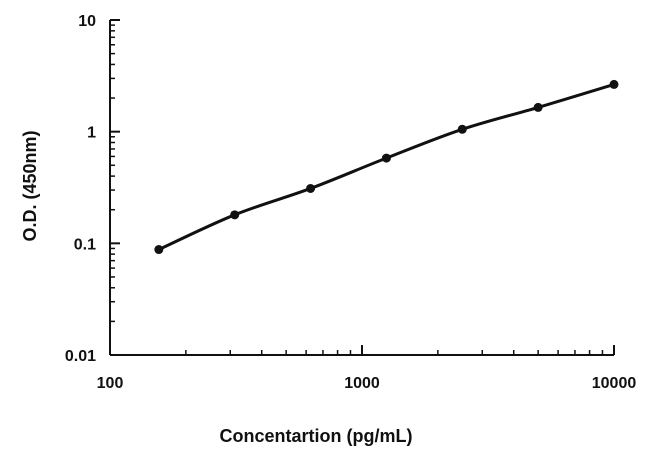 This screenshot has height=460, width=650. Describe the element at coordinates (362, 383) in the screenshot. I see `x-tick-label: 1000` at that location.